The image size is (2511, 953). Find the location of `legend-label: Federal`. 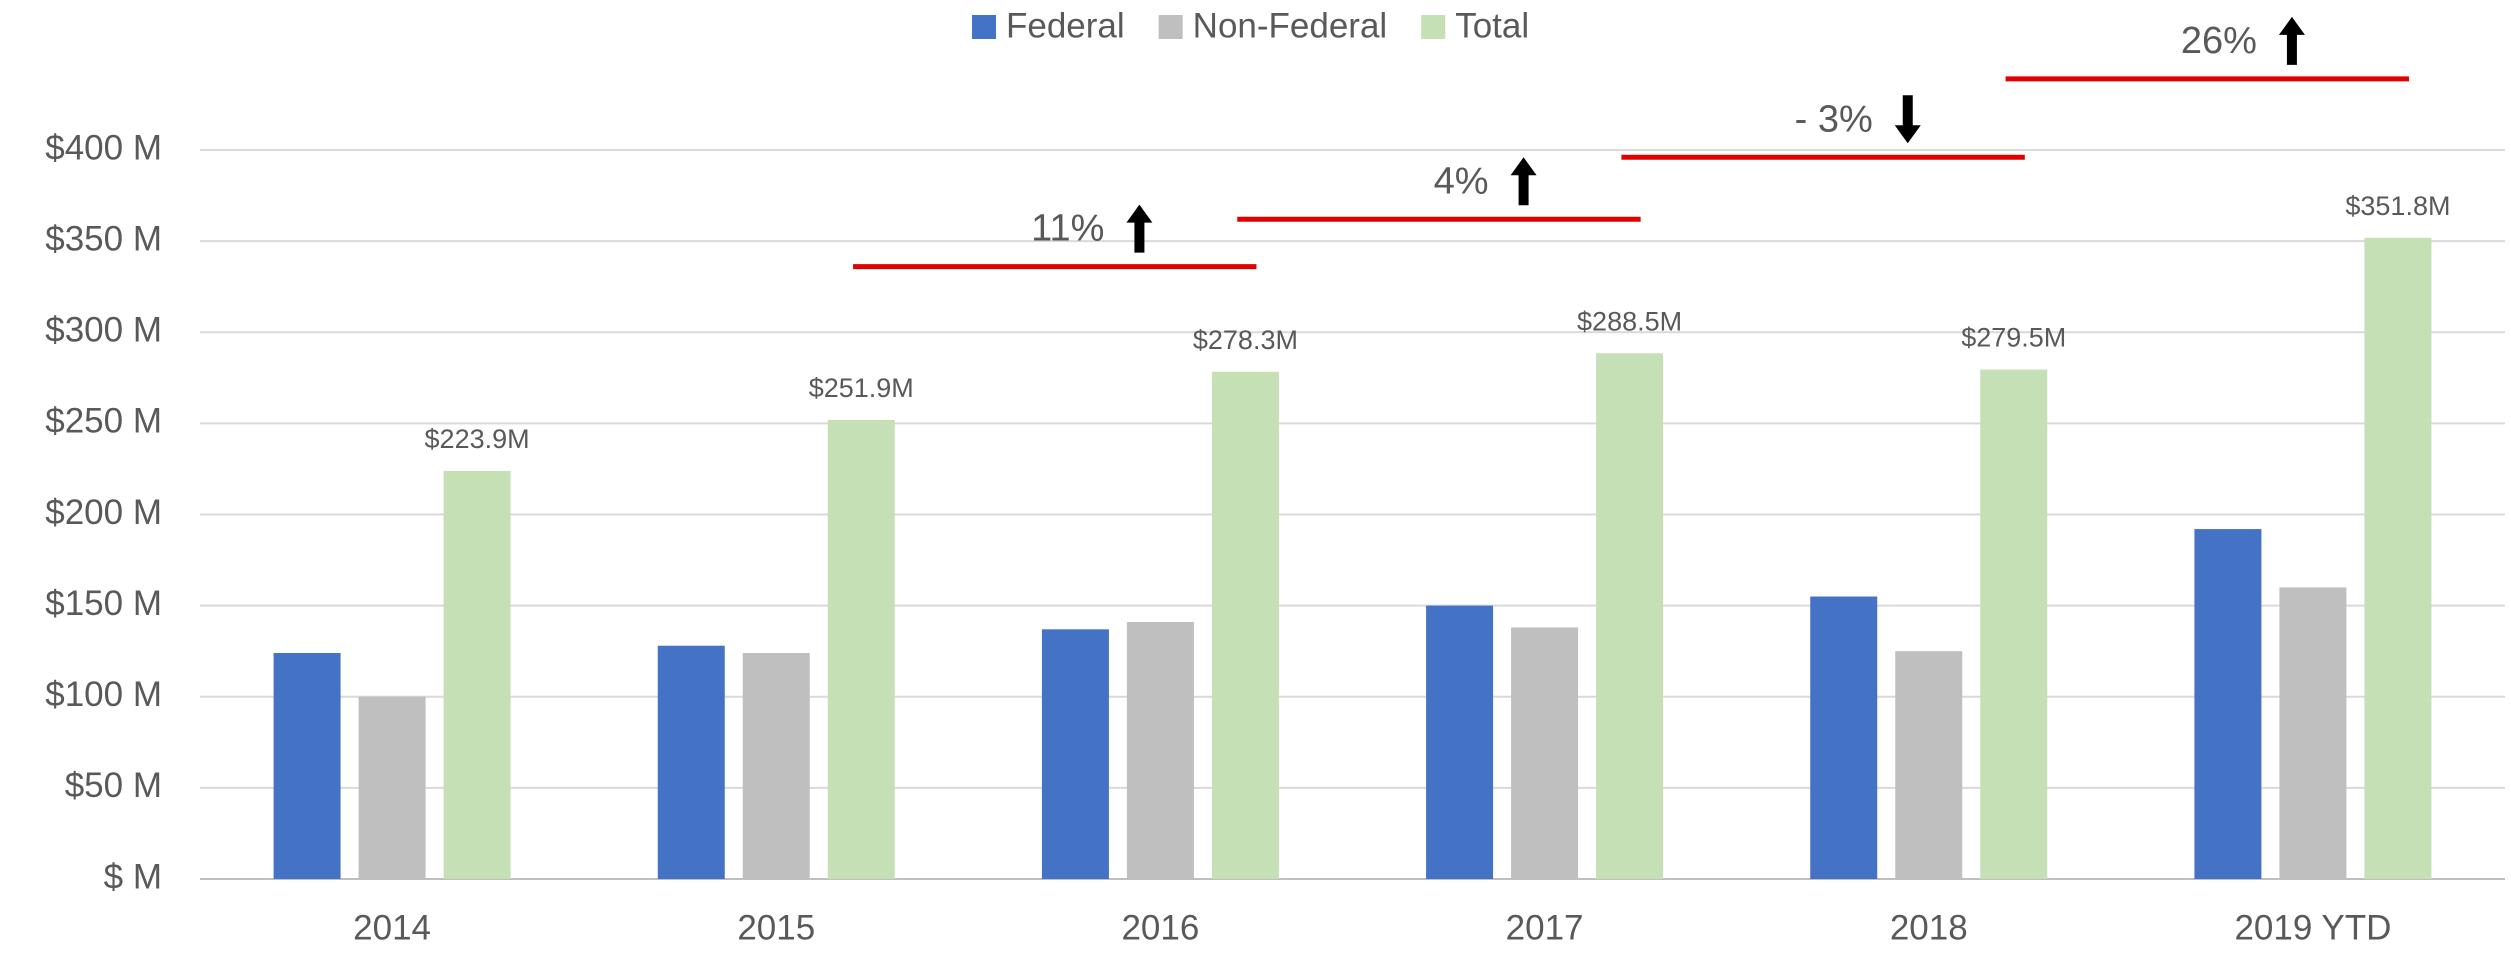

legend-label: Federal is located at coordinates (1065, 25).